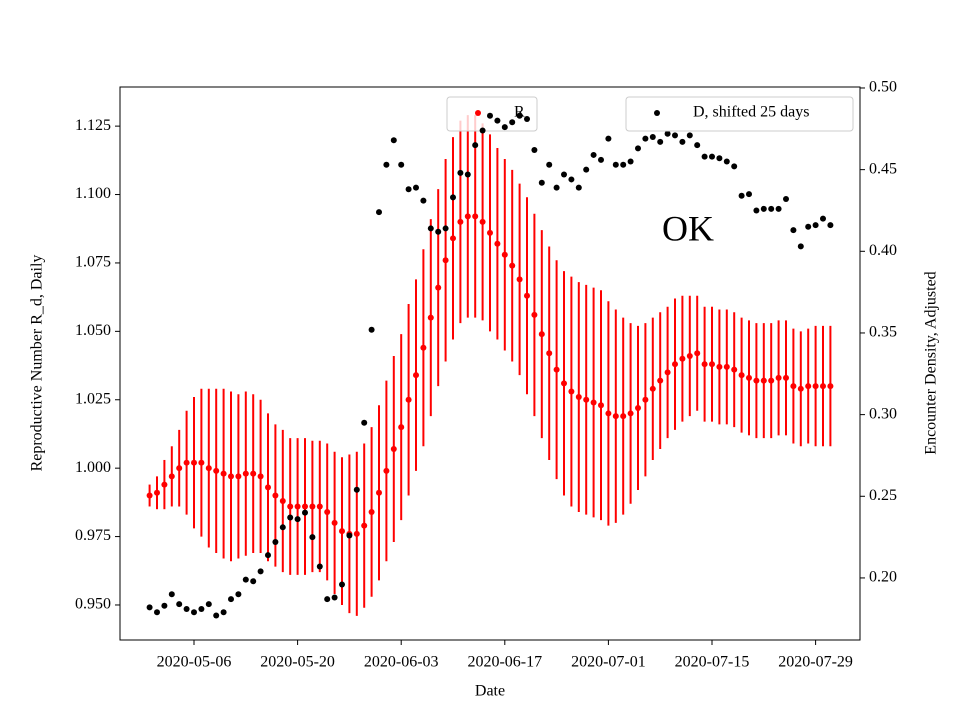  I want to click on x-tick-label: 2020-06-03, so click(401, 662).